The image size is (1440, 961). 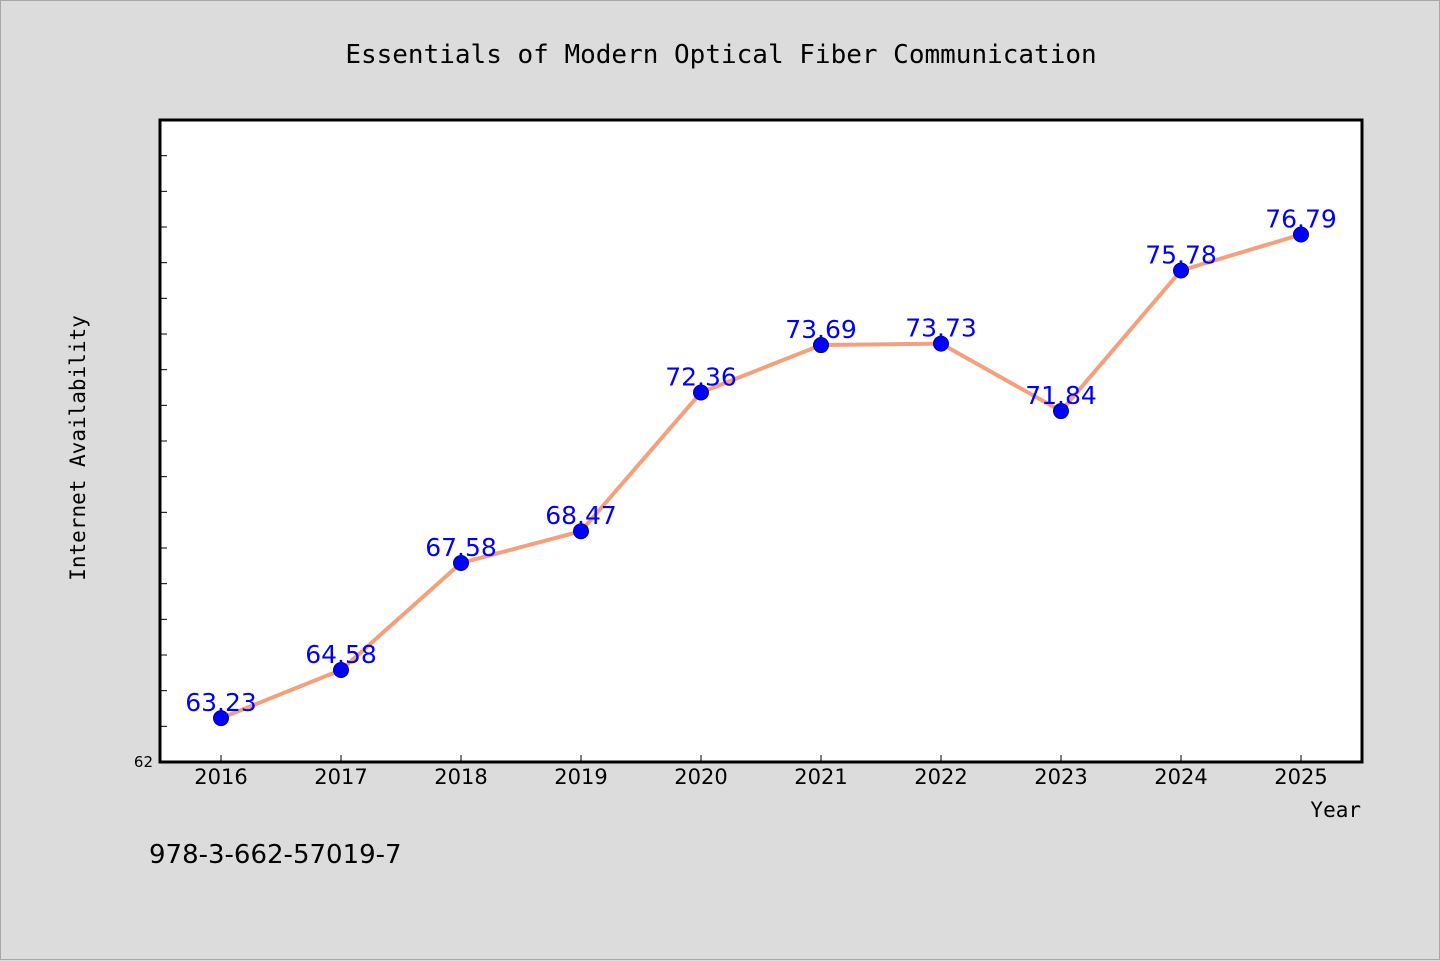 What do you see at coordinates (580, 777) in the screenshot?
I see `x-axis-tick-label: 2019` at bounding box center [580, 777].